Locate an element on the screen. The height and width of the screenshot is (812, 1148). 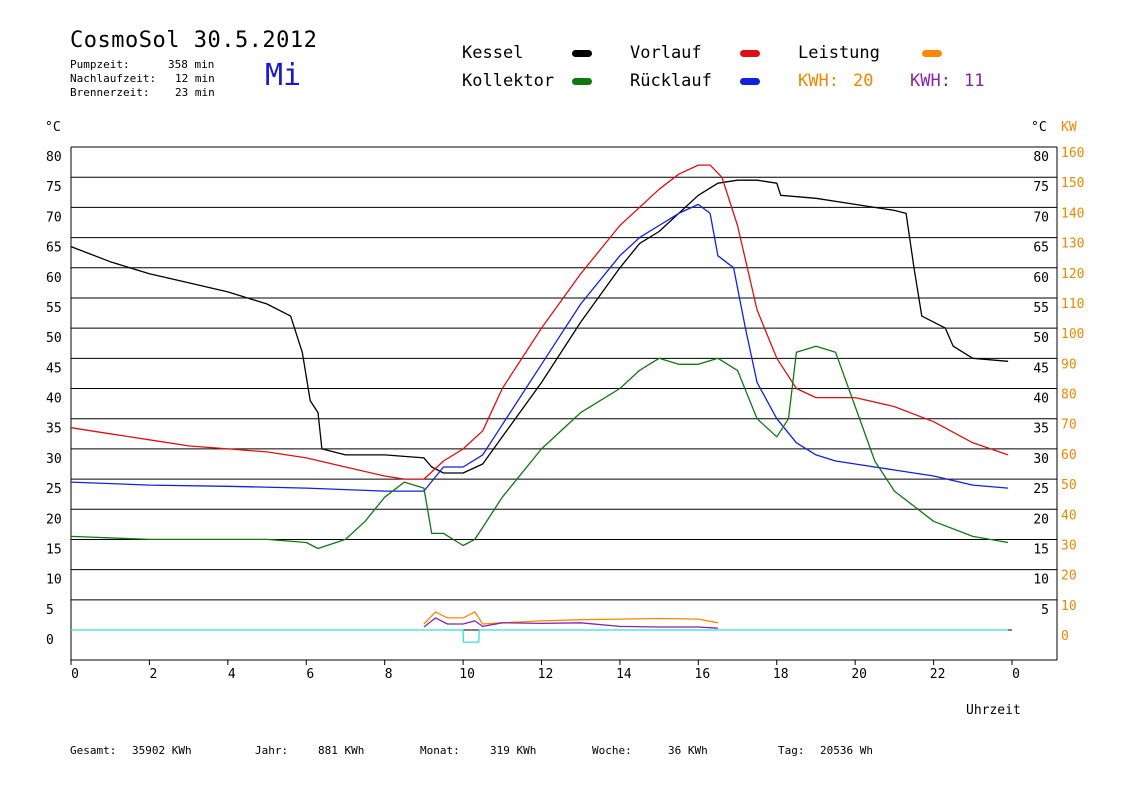
y-tick-label-right: 20 is located at coordinates (1041, 519).